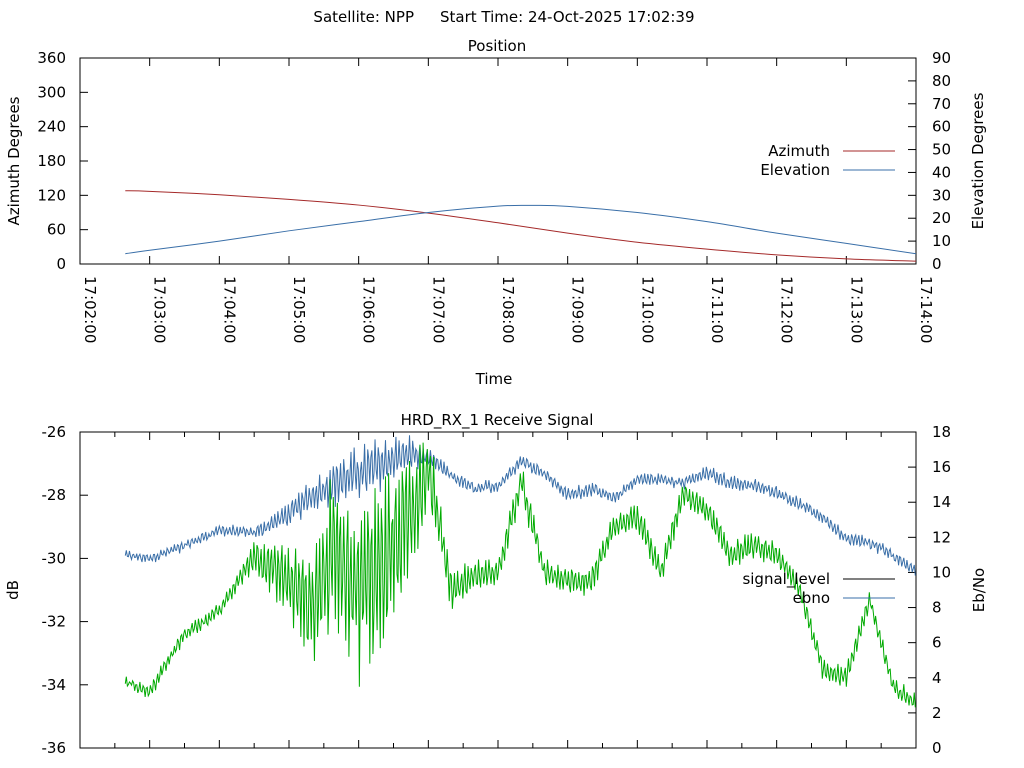 Image resolution: width=1024 pixels, height=768 pixels. What do you see at coordinates (941, 218) in the screenshot?
I see `elevation-tick-label: 20` at bounding box center [941, 218].